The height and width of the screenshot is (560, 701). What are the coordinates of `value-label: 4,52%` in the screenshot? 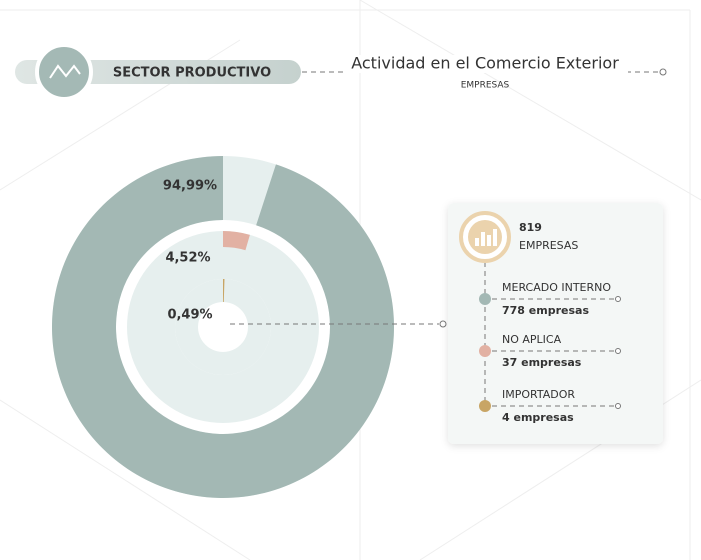 It's located at (187, 258).